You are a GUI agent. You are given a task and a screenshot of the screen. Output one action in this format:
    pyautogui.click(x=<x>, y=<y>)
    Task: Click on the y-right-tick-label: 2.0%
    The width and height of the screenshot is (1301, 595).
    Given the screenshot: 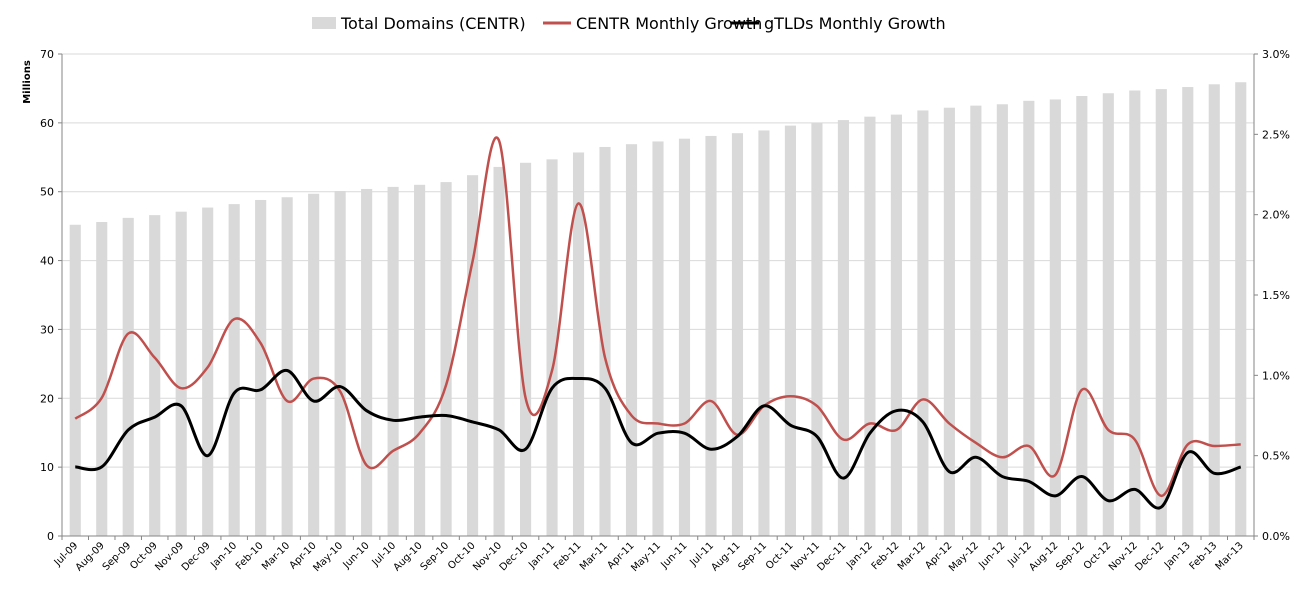 What is the action you would take?
    pyautogui.click(x=1276, y=215)
    